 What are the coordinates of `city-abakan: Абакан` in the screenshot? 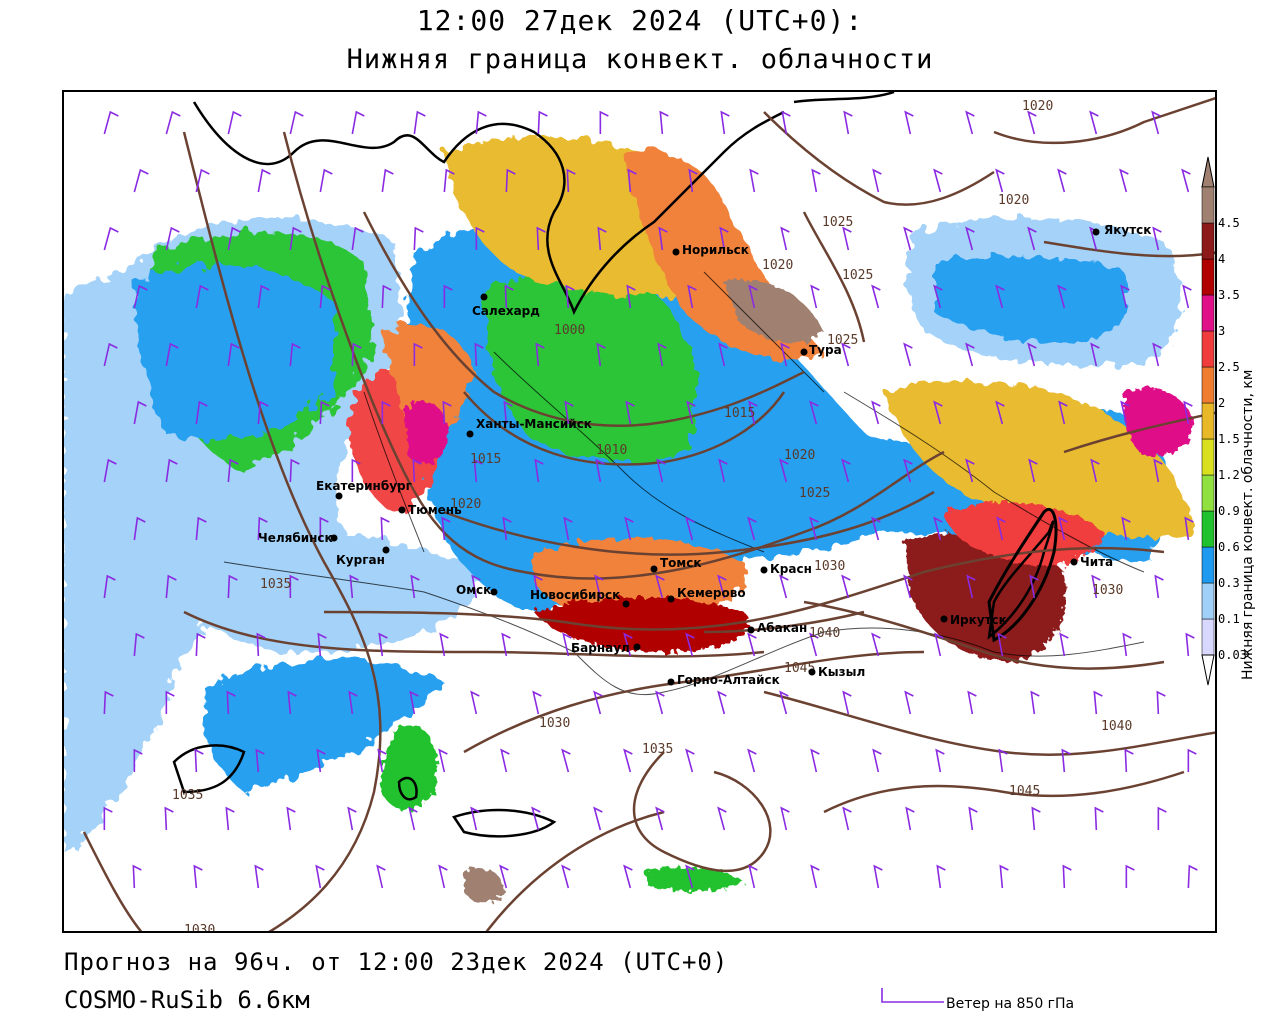 It's located at (777, 628).